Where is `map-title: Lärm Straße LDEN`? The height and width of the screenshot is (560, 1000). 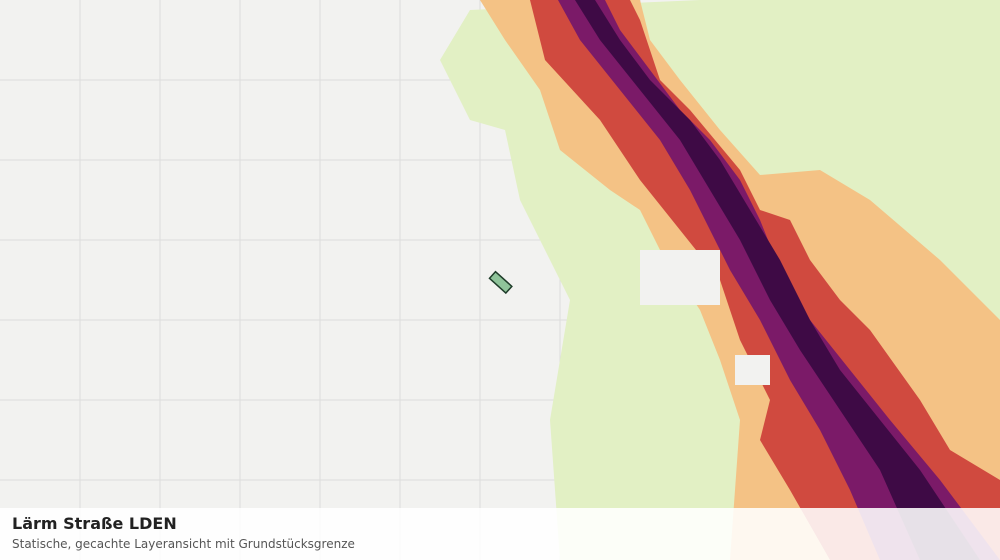
map-title: Lärm Straße LDEN is located at coordinates (94, 523).